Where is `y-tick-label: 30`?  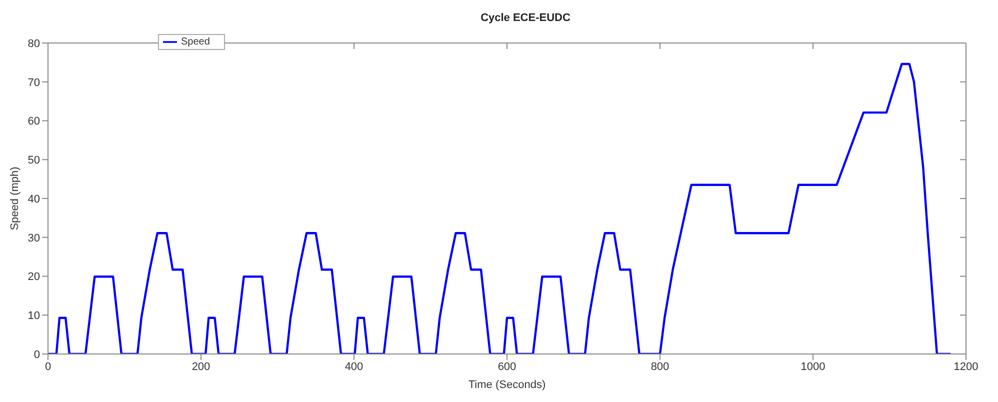
y-tick-label: 30 is located at coordinates (34, 238).